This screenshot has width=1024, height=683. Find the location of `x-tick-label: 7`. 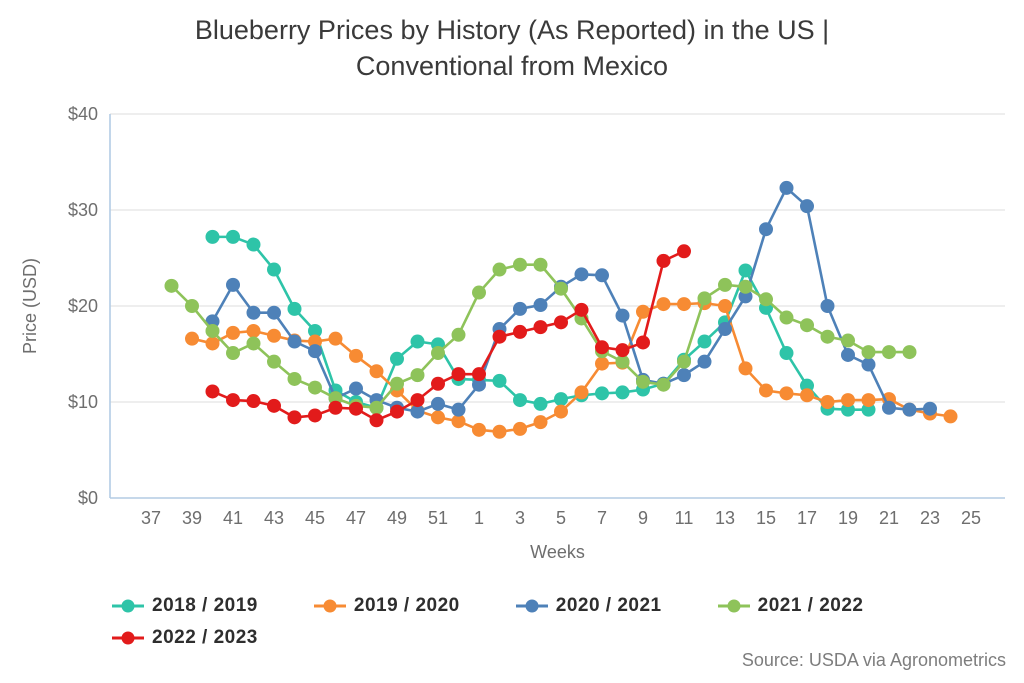

x-tick-label: 7 is located at coordinates (602, 518).